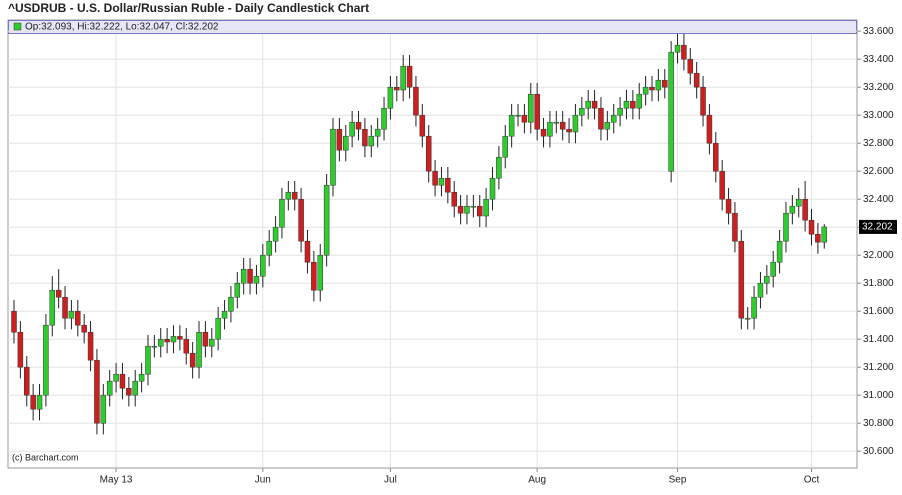 The height and width of the screenshot is (495, 902). I want to click on y-tick-label: 31.600, so click(878, 311).